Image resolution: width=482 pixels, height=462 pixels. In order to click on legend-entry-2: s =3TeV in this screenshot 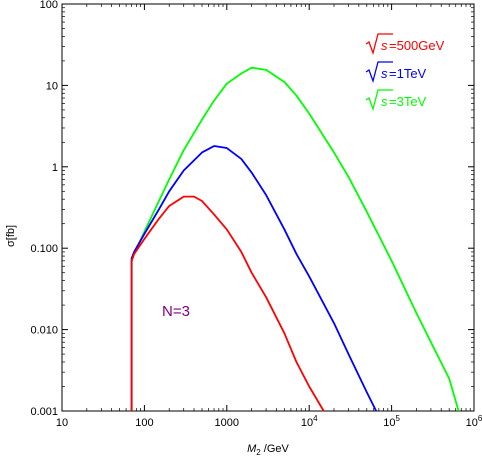, I will do `click(396, 100)`.